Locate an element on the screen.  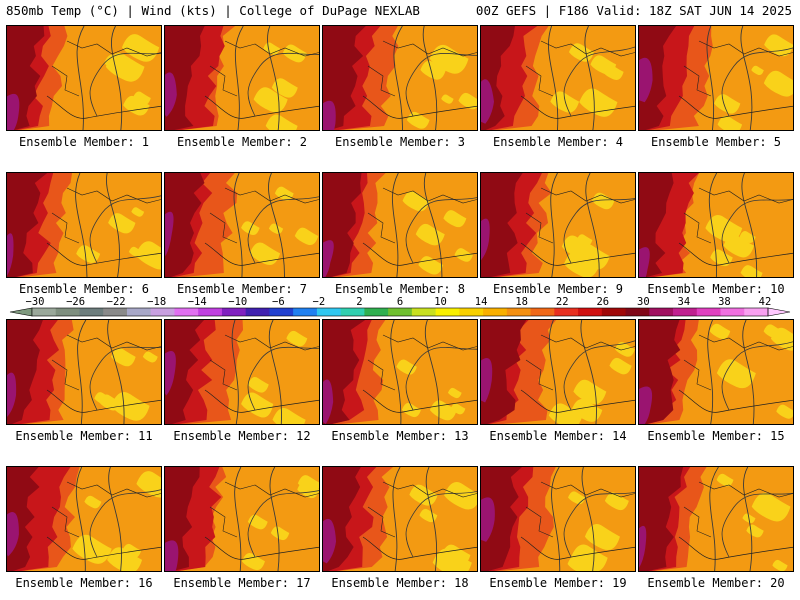
ensemble-member-caption: Ensemble Member: 10 is located at coordinates (716, 289).